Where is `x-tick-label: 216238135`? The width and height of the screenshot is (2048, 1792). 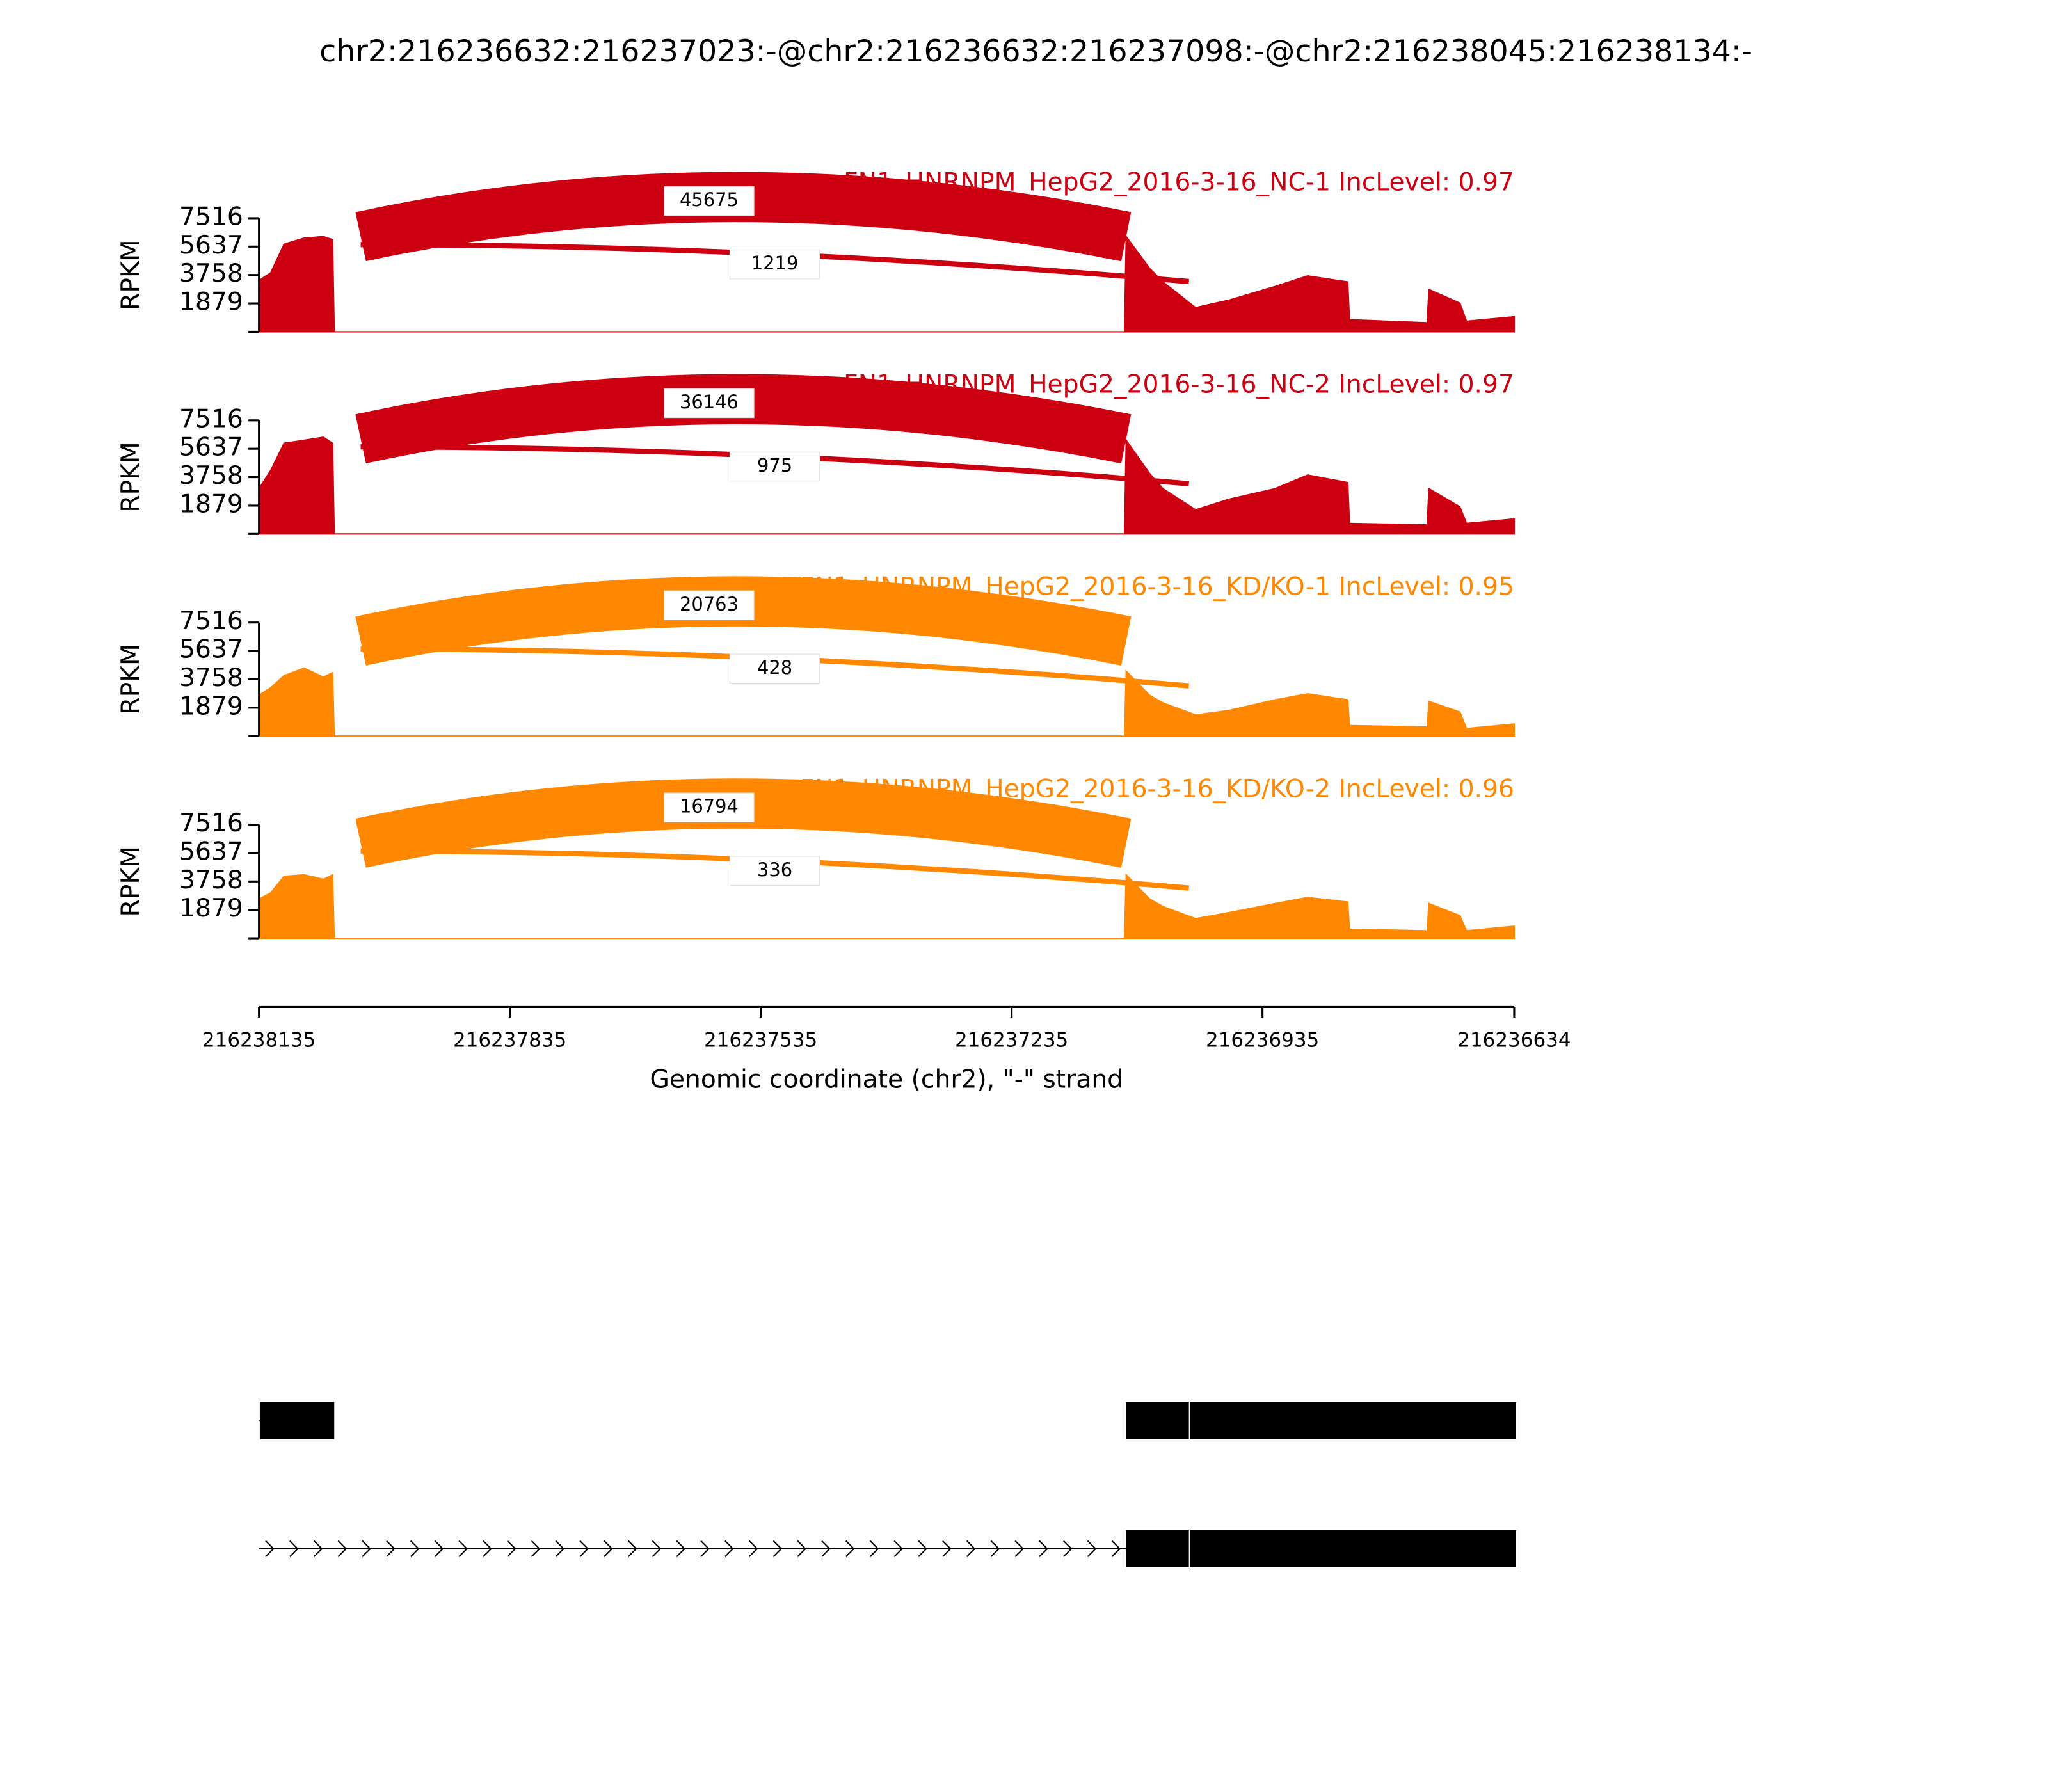
x-tick-label: 216238135 is located at coordinates (259, 1040).